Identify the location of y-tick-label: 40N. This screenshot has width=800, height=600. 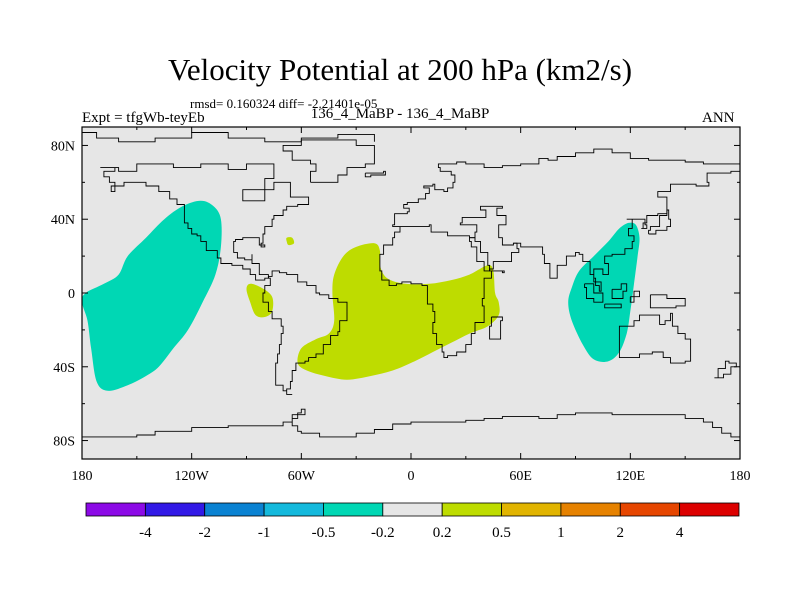
(63, 220).